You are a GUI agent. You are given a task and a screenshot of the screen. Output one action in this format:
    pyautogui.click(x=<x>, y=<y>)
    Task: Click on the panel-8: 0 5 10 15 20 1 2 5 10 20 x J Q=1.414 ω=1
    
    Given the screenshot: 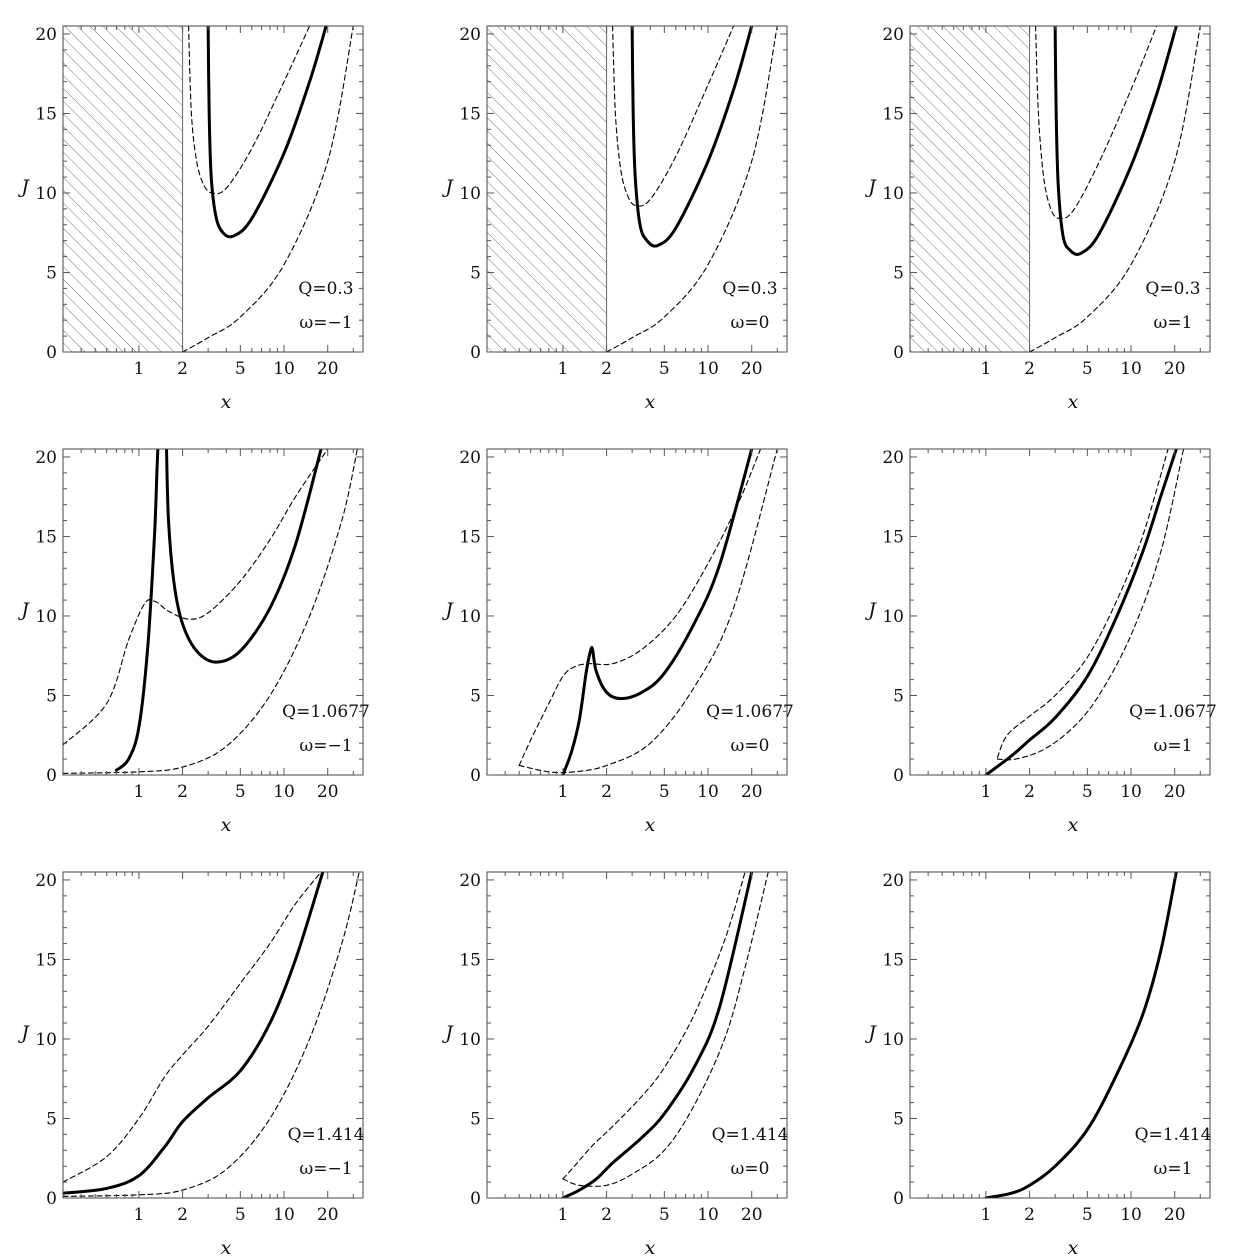 What is the action you would take?
    pyautogui.click(x=1037, y=1063)
    